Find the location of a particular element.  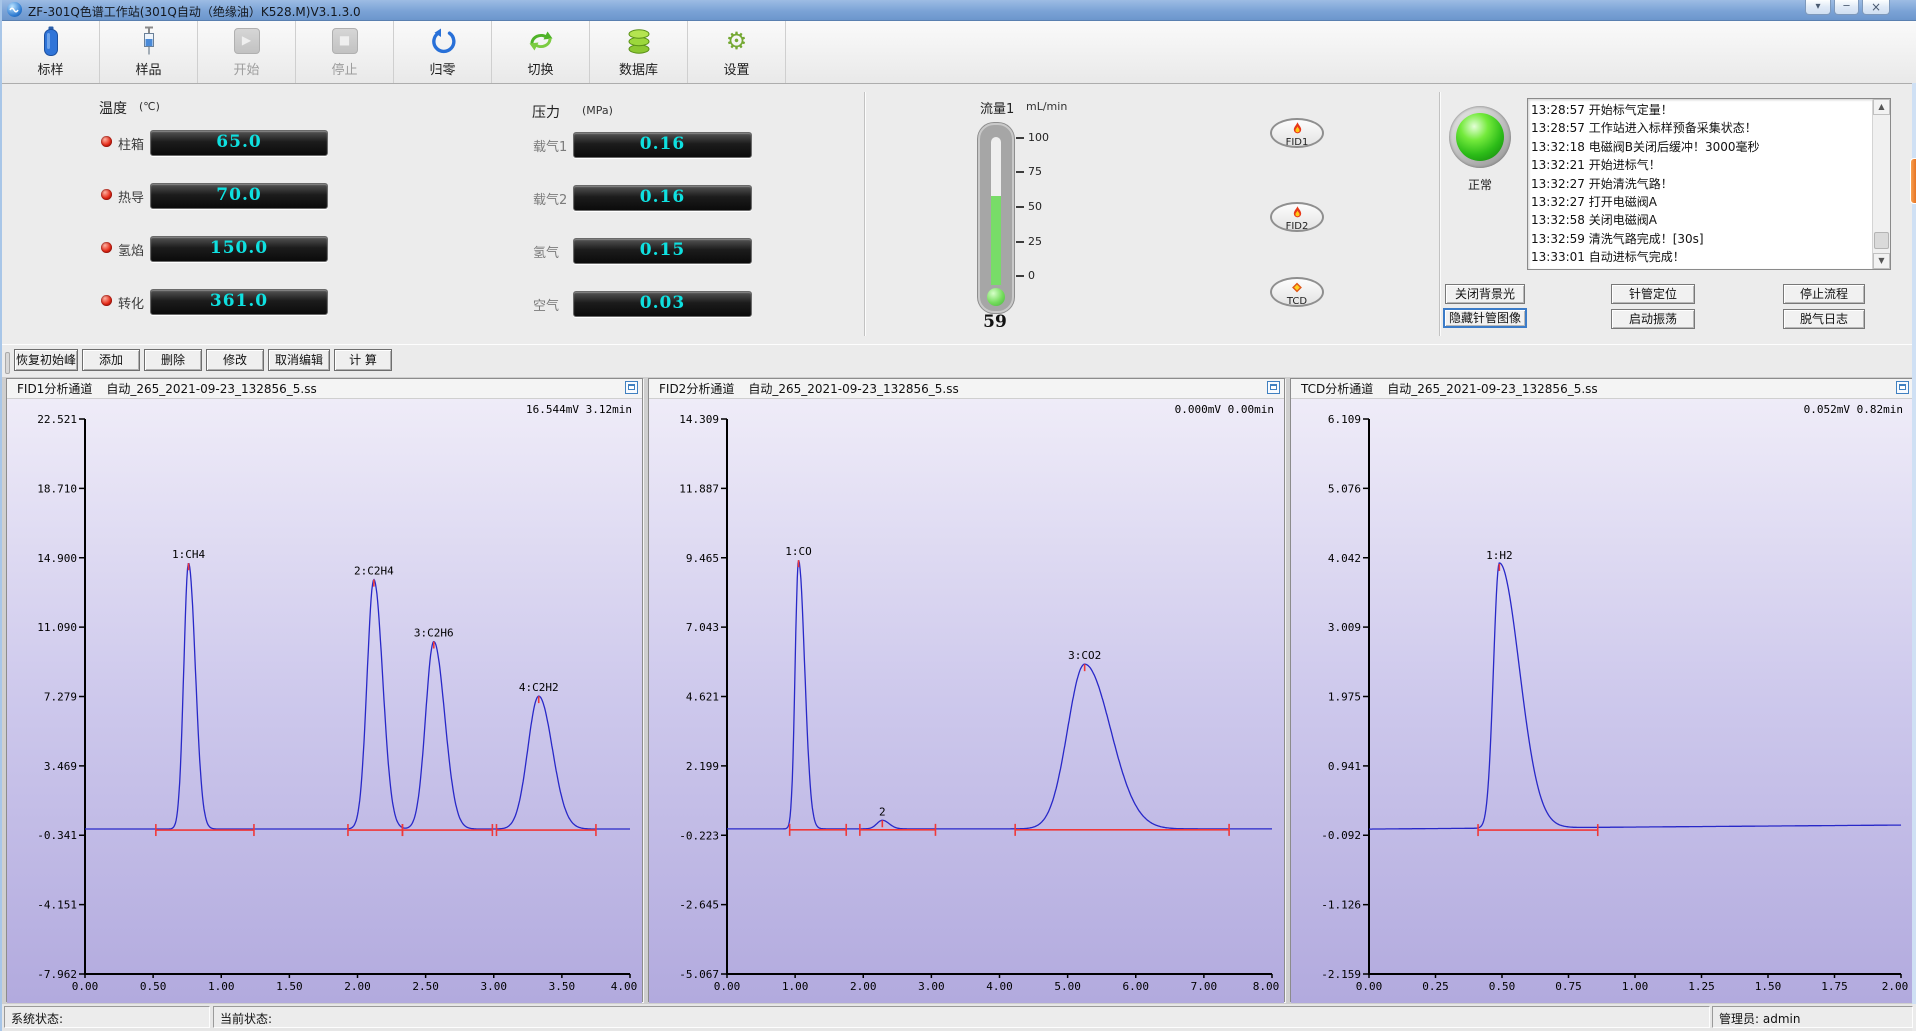

tcd-button: TCD is located at coordinates (1297, 292).